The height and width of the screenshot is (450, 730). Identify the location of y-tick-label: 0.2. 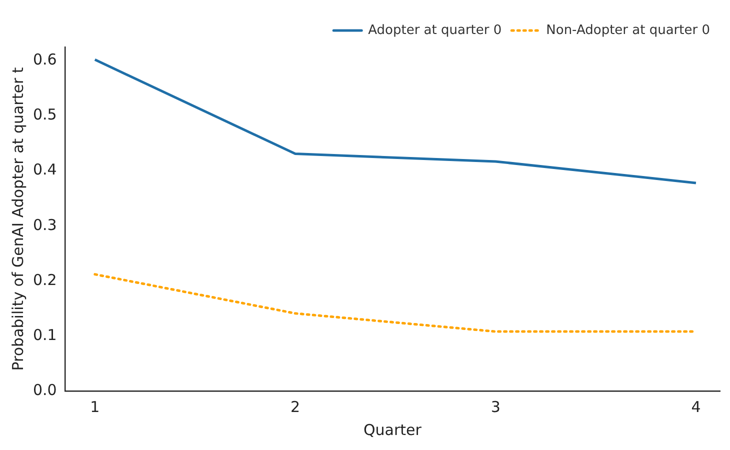
(44, 279).